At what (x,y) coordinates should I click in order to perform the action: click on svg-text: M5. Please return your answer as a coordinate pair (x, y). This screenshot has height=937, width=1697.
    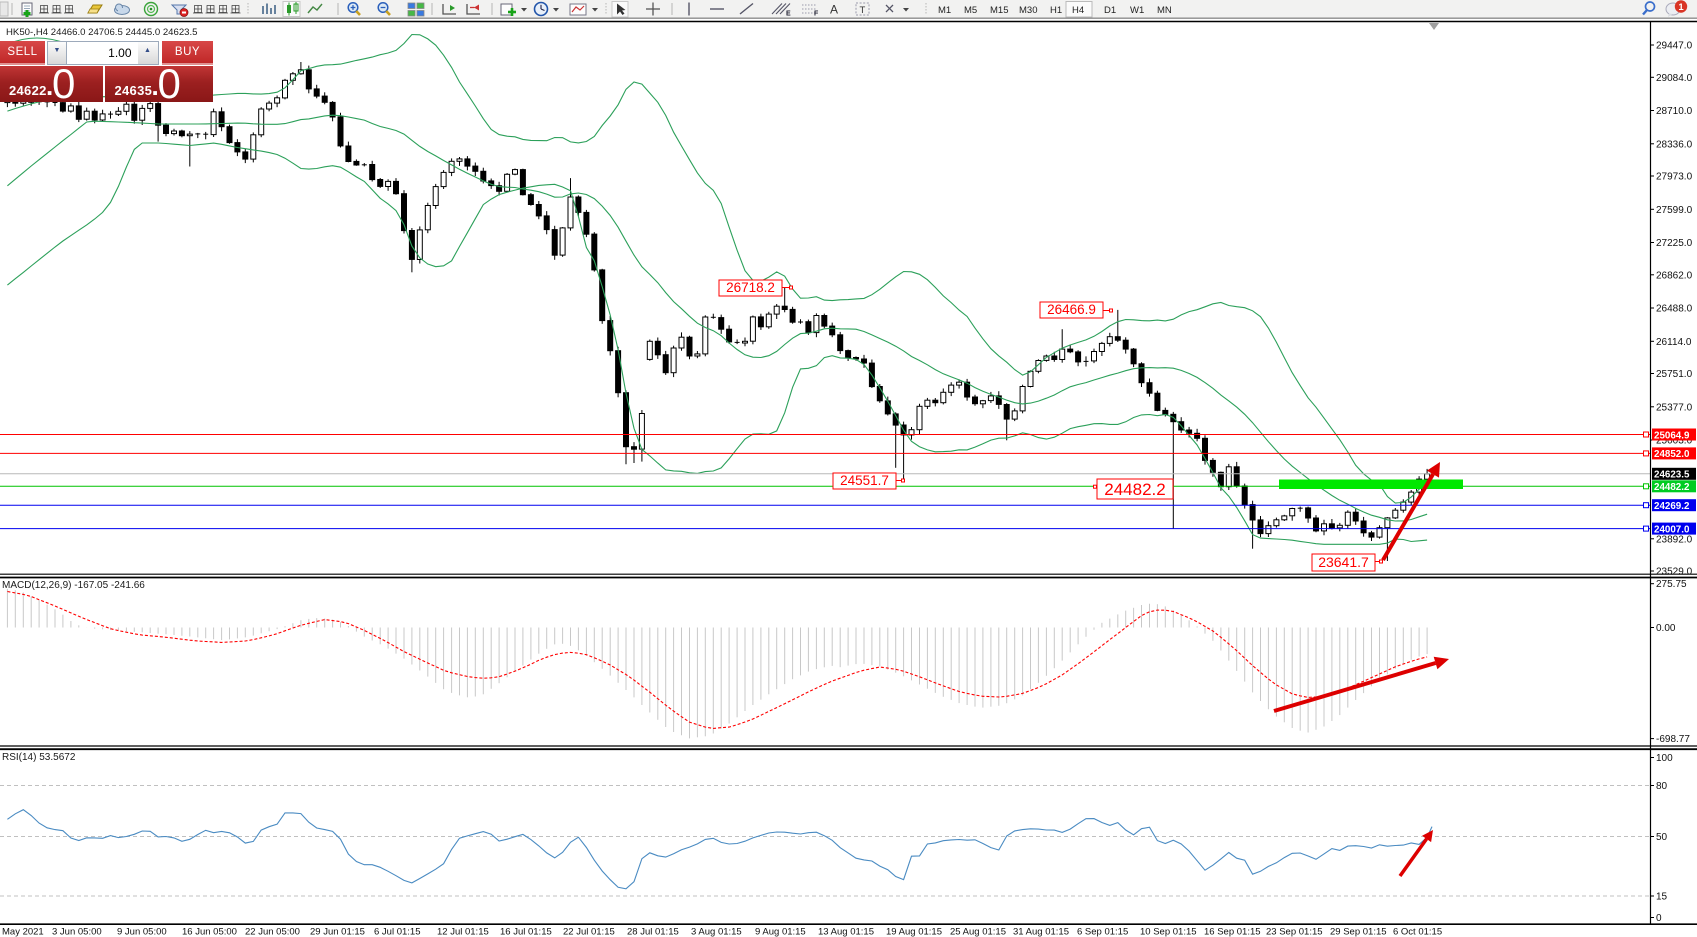
    Looking at the image, I should click on (970, 10).